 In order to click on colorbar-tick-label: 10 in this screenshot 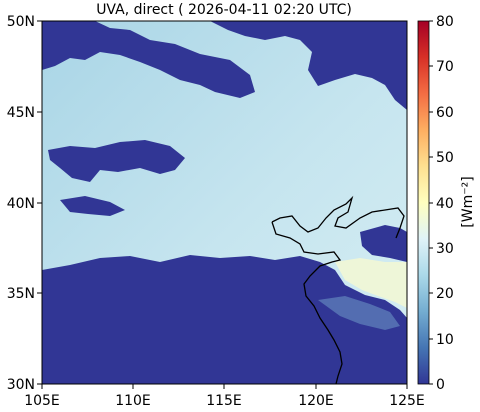, I will do `click(445, 340)`.